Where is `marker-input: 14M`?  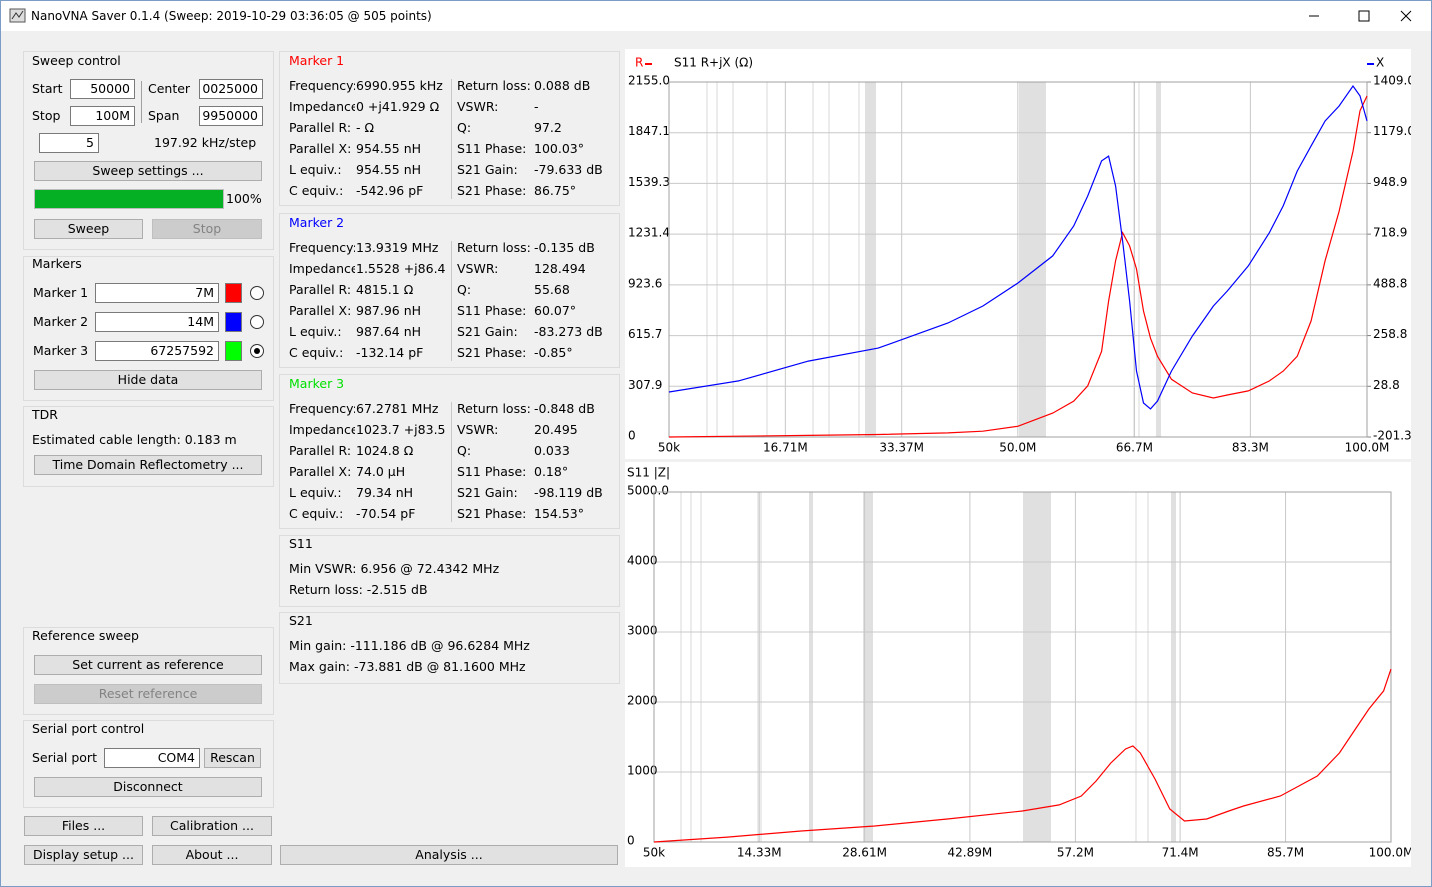 marker-input: 14M is located at coordinates (157, 322).